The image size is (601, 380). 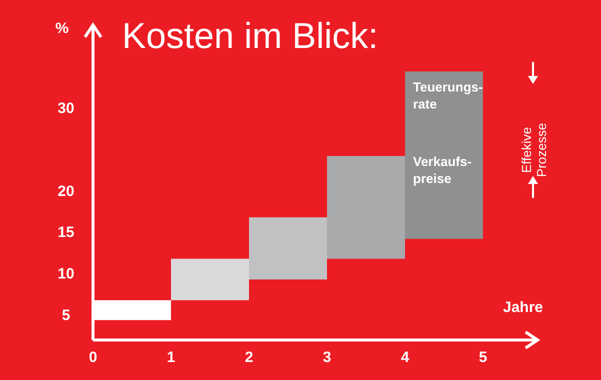 I want to click on x-axis-title: Jahre, so click(x=523, y=307).